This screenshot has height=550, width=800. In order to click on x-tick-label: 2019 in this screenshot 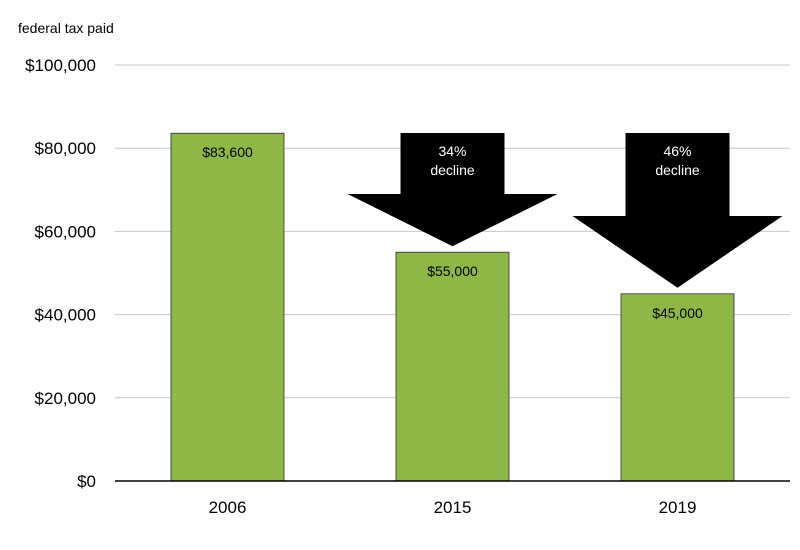, I will do `click(678, 507)`.